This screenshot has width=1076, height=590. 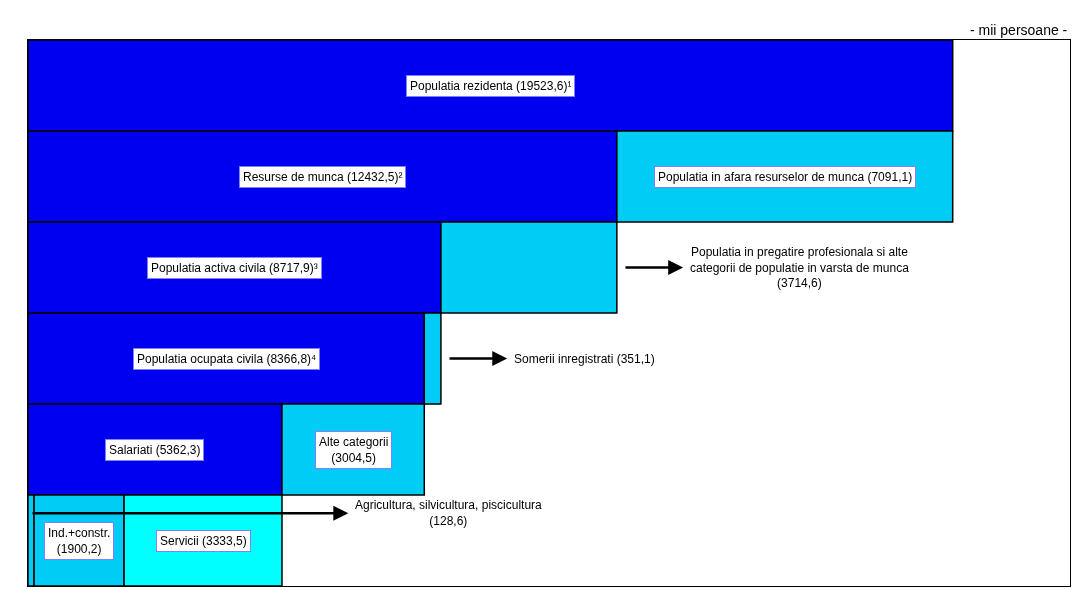 What do you see at coordinates (584, 359) in the screenshot?
I see `data-label: Somerii inregistrati (351,1)` at bounding box center [584, 359].